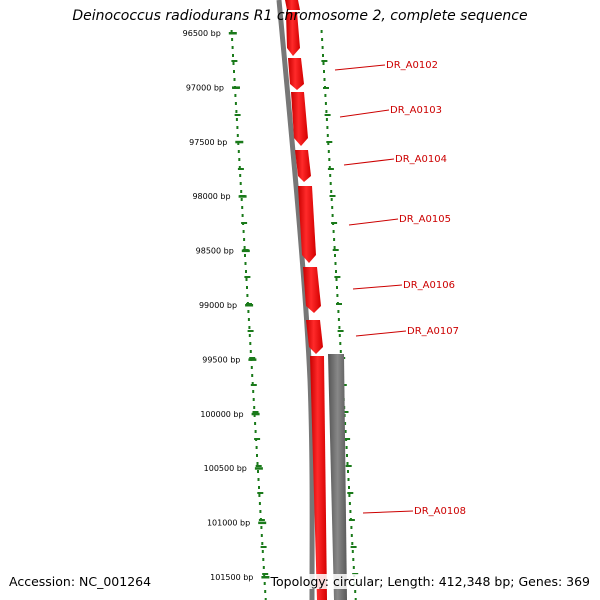  I want to click on ruler-label: 100000 bp, so click(221, 414).